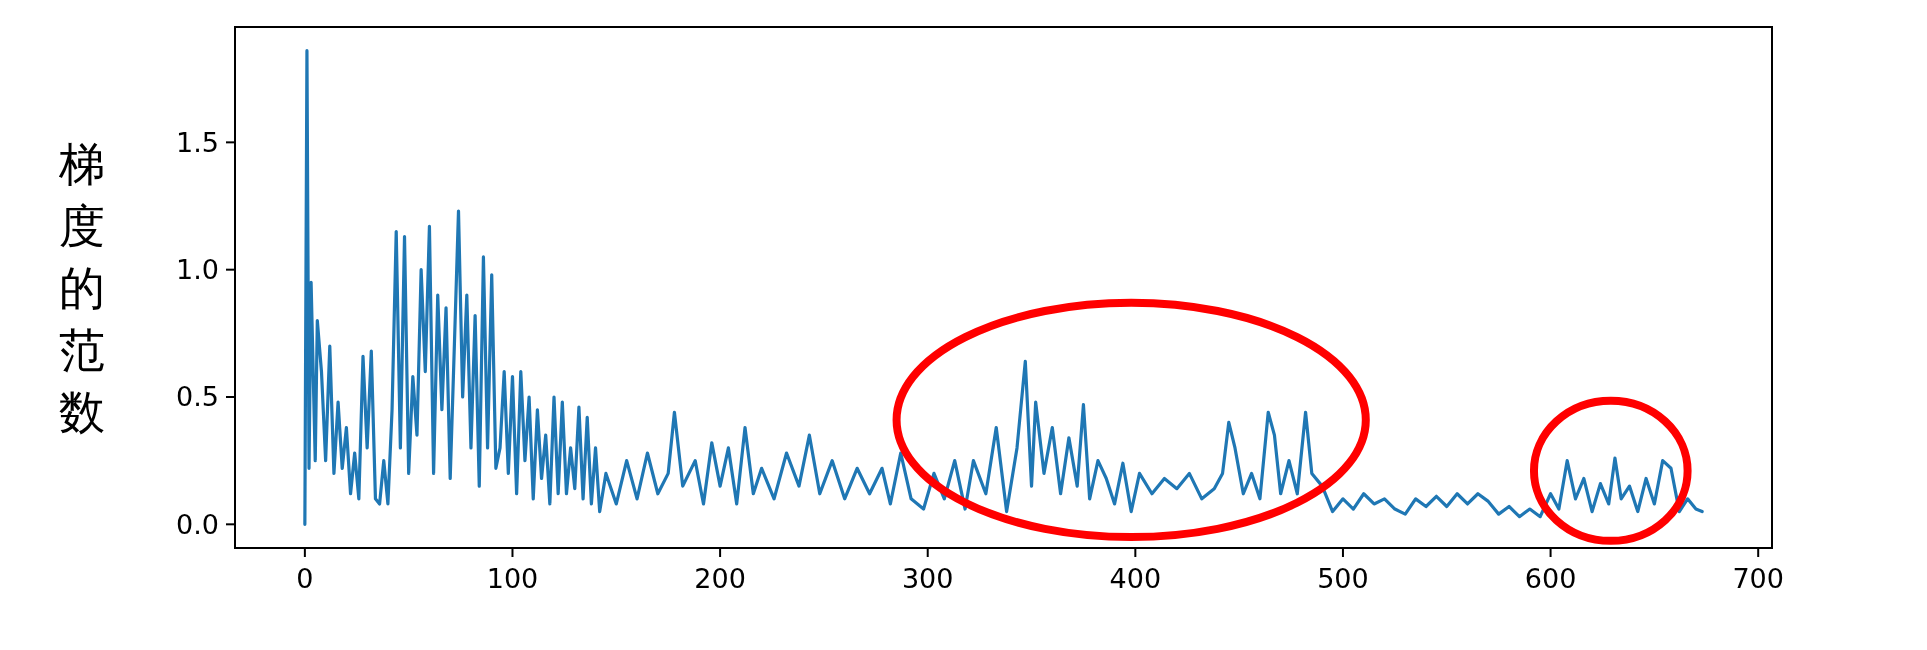  I want to click on x-tick-label: 400, so click(1135, 578).